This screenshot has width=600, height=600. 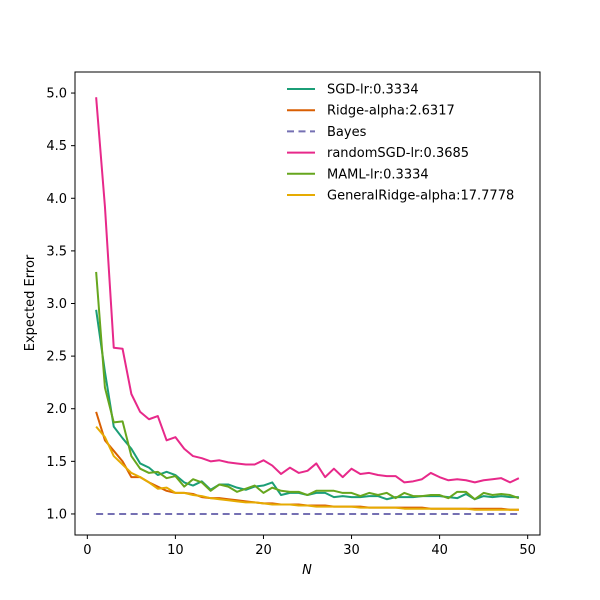 I want to click on legend-label: MAML-lr:0.3334, so click(x=378, y=174).